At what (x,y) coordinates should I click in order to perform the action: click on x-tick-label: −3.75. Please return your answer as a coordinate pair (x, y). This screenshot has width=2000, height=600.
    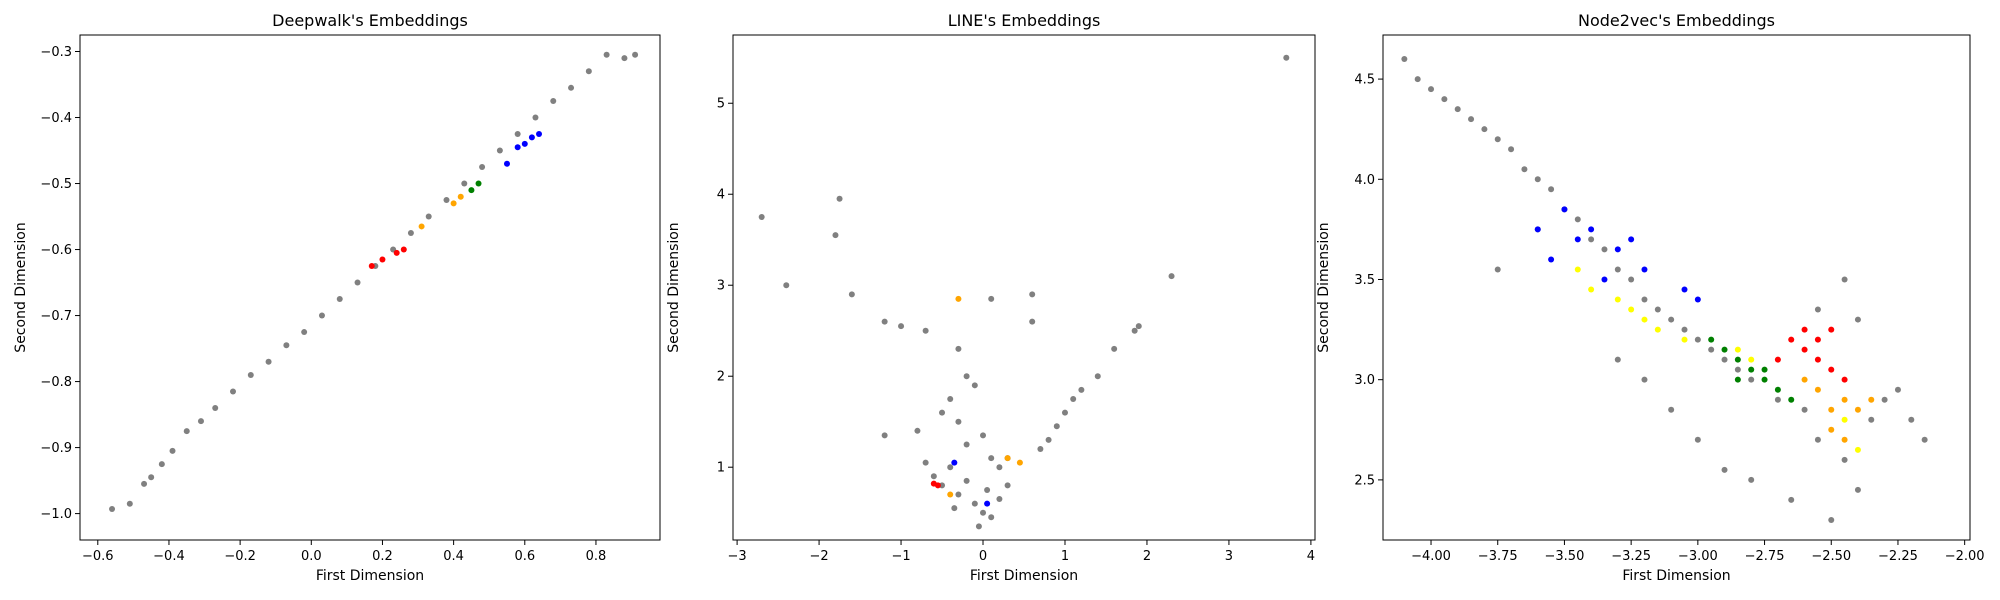
    Looking at the image, I should click on (1498, 556).